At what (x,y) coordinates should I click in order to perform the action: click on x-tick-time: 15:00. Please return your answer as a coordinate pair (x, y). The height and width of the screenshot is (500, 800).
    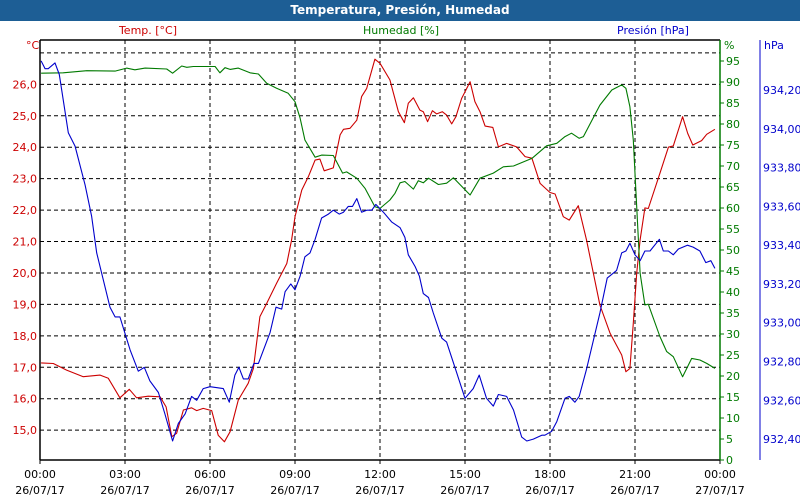
    Looking at the image, I should click on (465, 474).